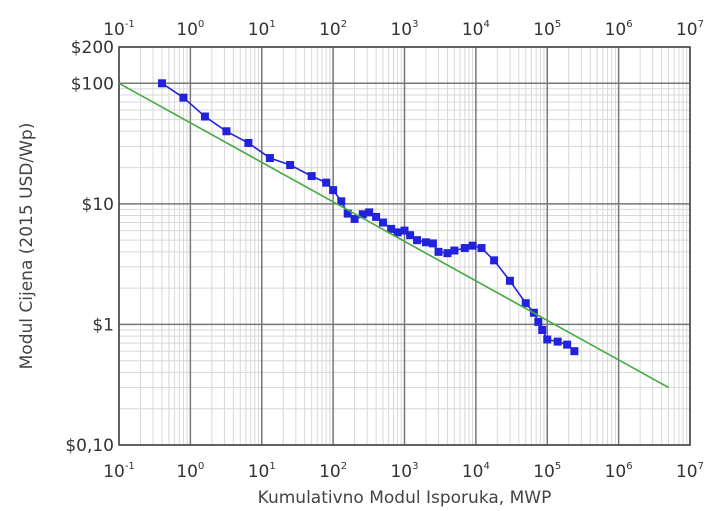  I want to click on x-tick-label-bottom: 10⁴, so click(476, 471).